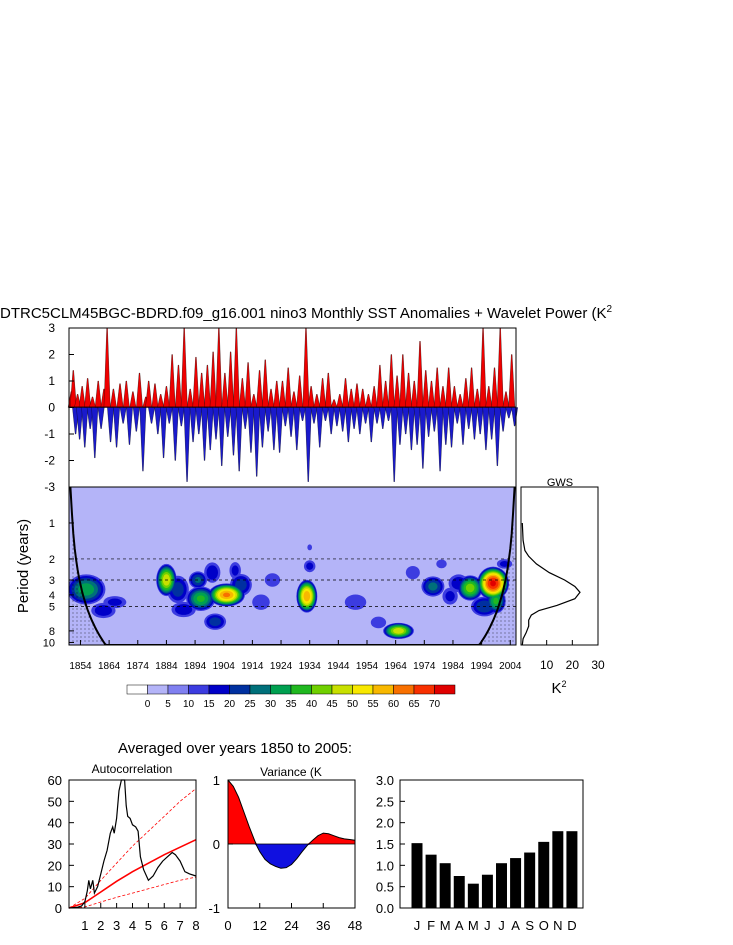  I want to click on var-y-tick-label: 1.5, so click(385, 844).